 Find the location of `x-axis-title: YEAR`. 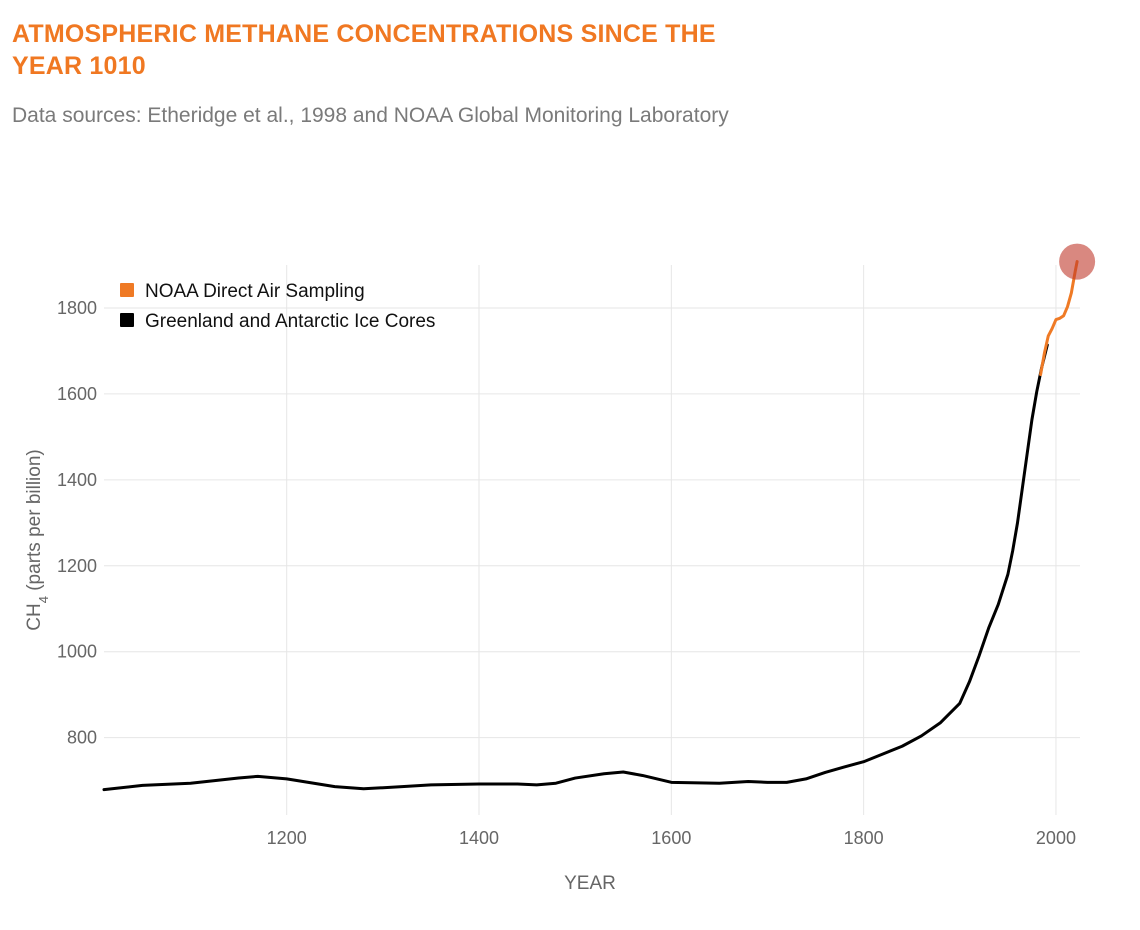

x-axis-title: YEAR is located at coordinates (590, 883).